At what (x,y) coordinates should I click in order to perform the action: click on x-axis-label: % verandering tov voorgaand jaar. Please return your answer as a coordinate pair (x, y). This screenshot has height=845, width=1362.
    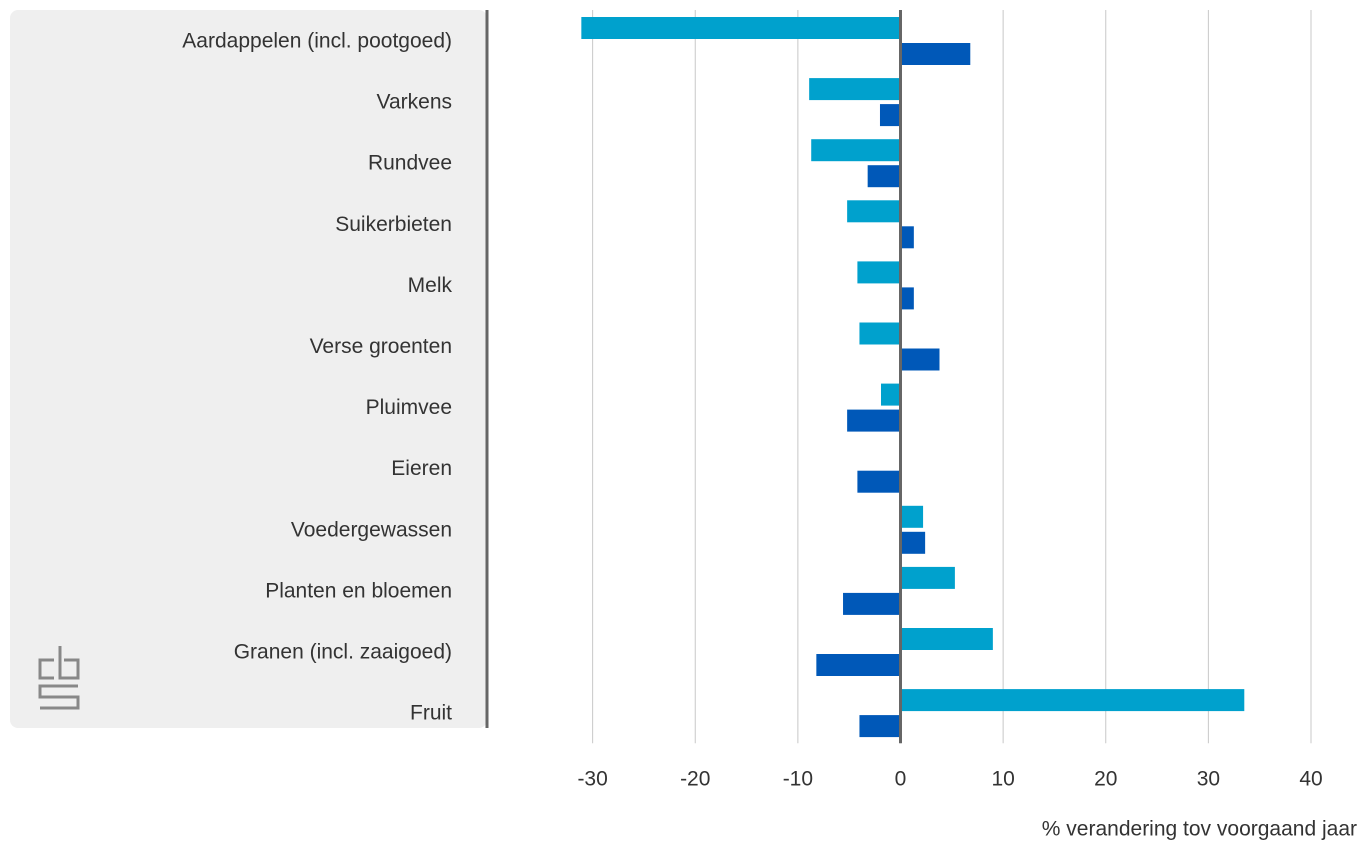
    Looking at the image, I should click on (1199, 829).